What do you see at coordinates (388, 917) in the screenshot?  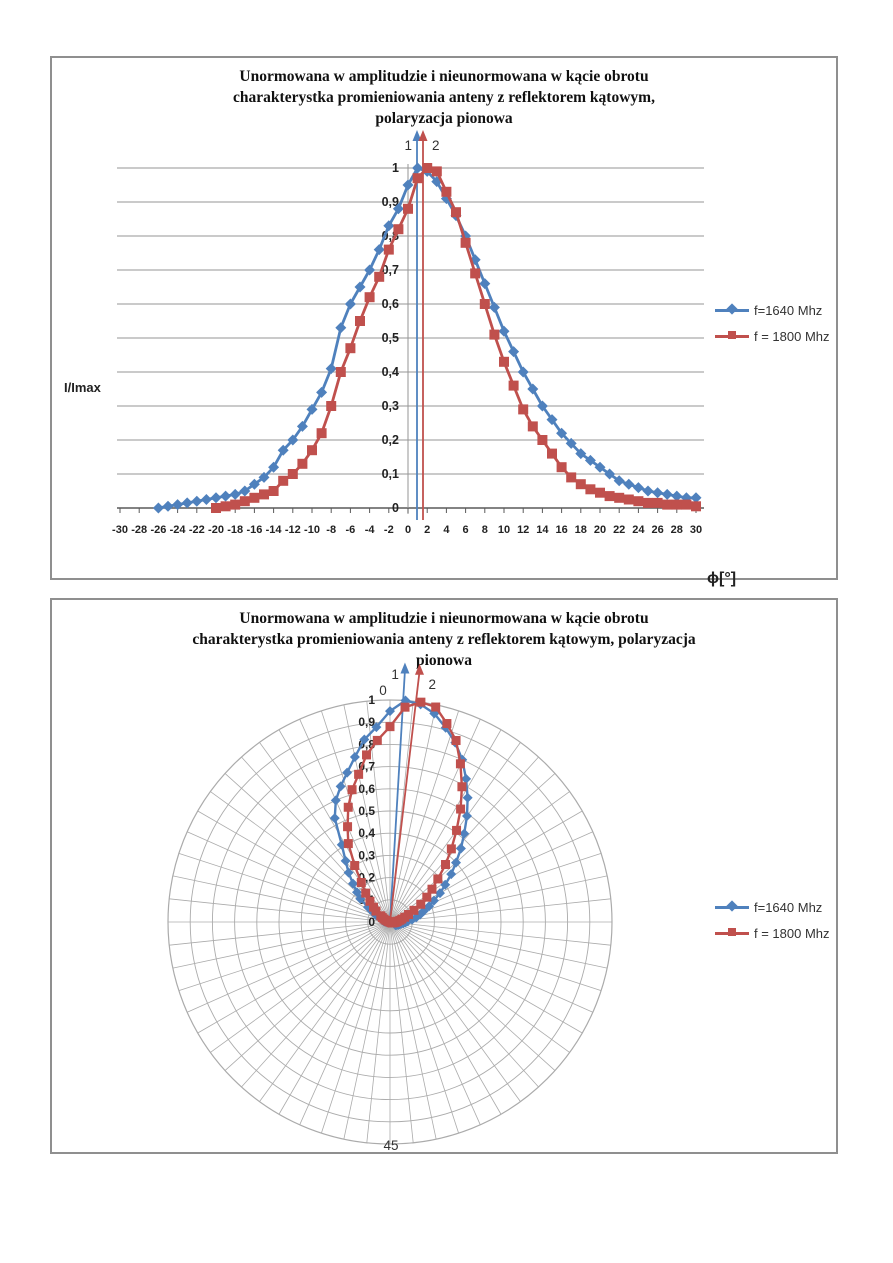 I see `angular-labels: 0 45` at bounding box center [388, 917].